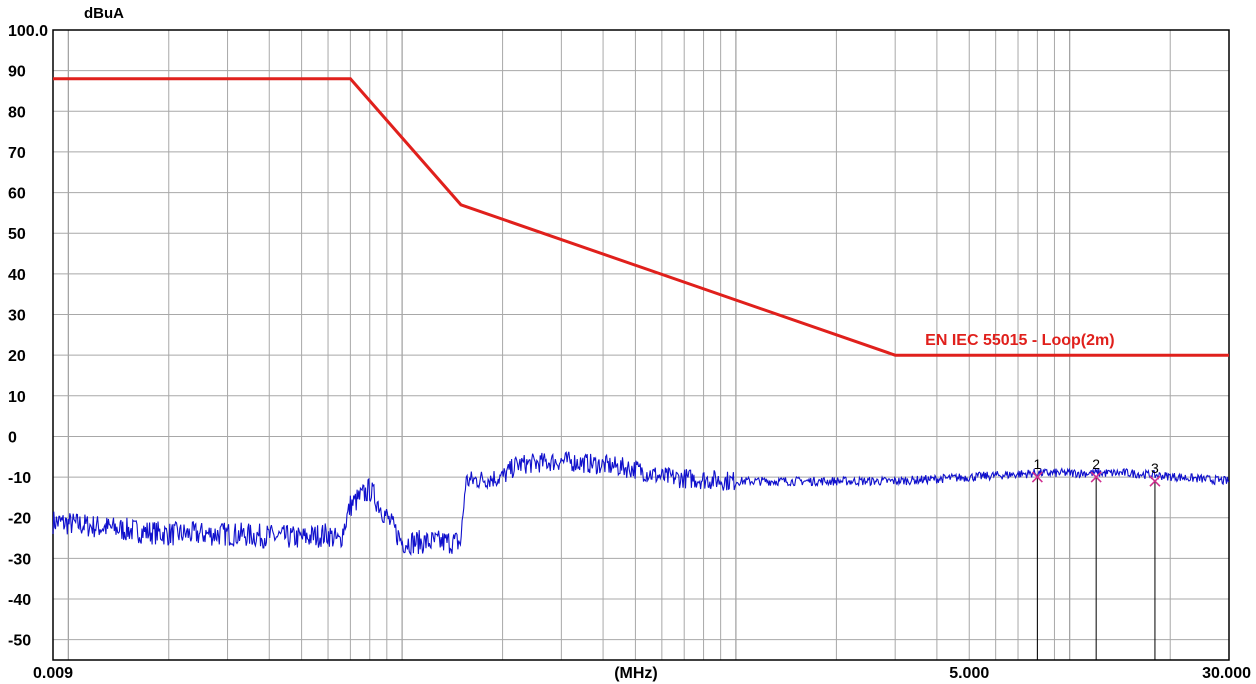  What do you see at coordinates (17, 112) in the screenshot?
I see `y-tick-label: 80` at bounding box center [17, 112].